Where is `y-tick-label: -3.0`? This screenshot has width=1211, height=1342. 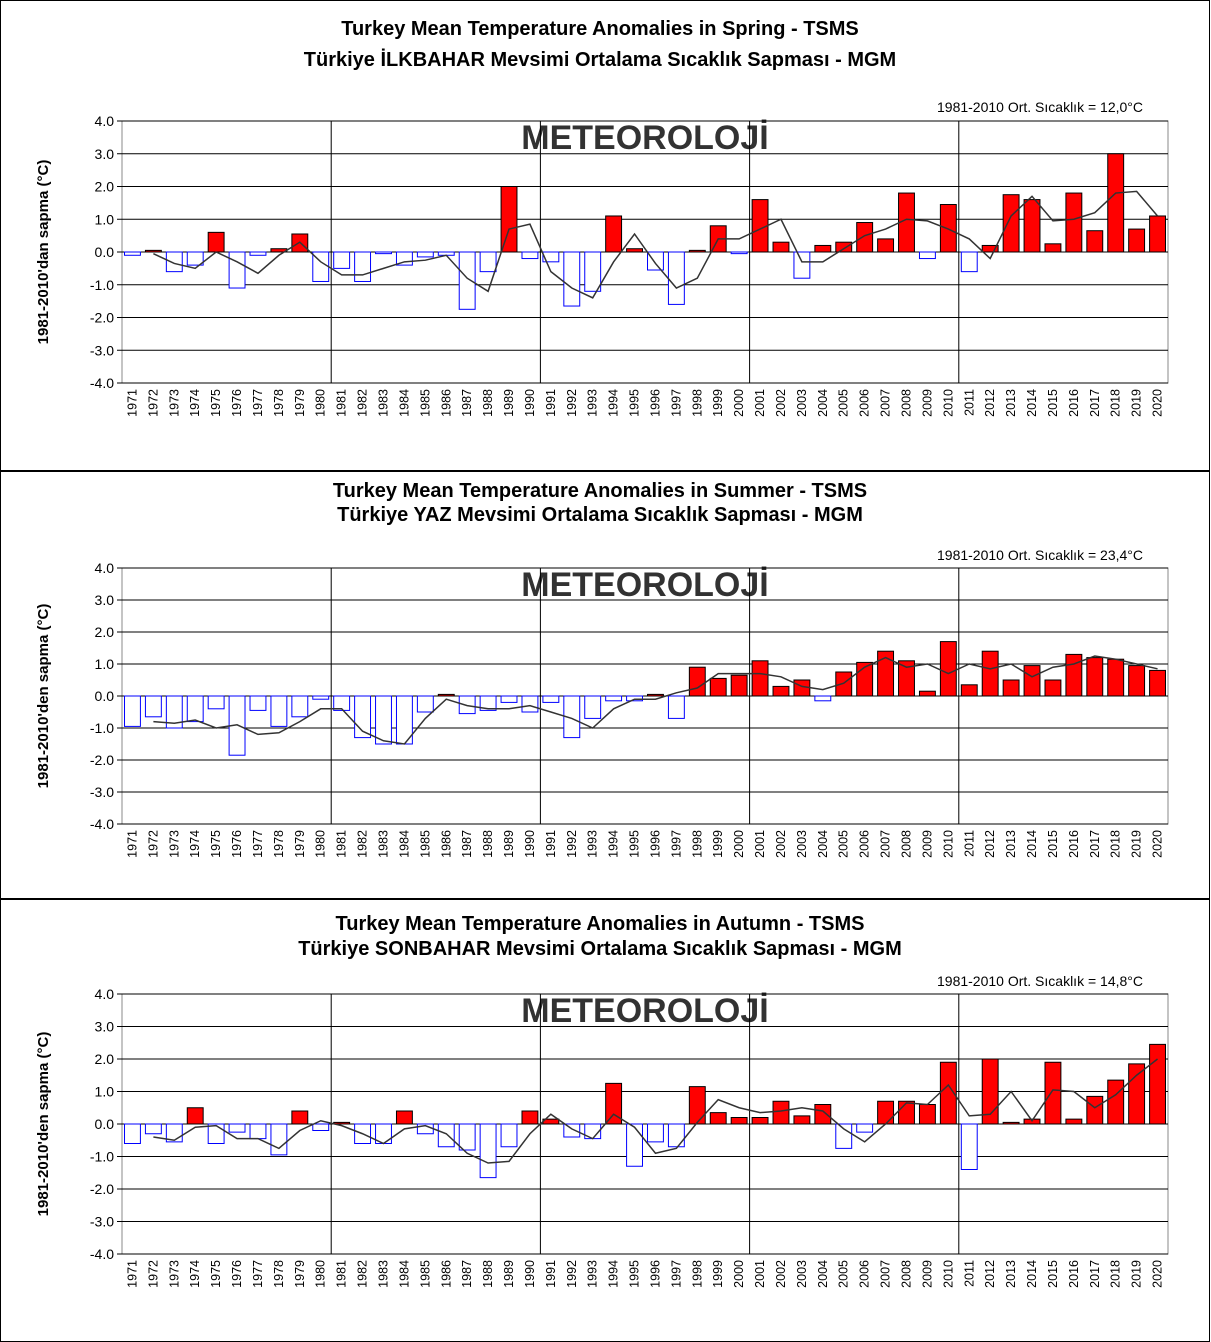 y-tick-label: -3.0 is located at coordinates (102, 350).